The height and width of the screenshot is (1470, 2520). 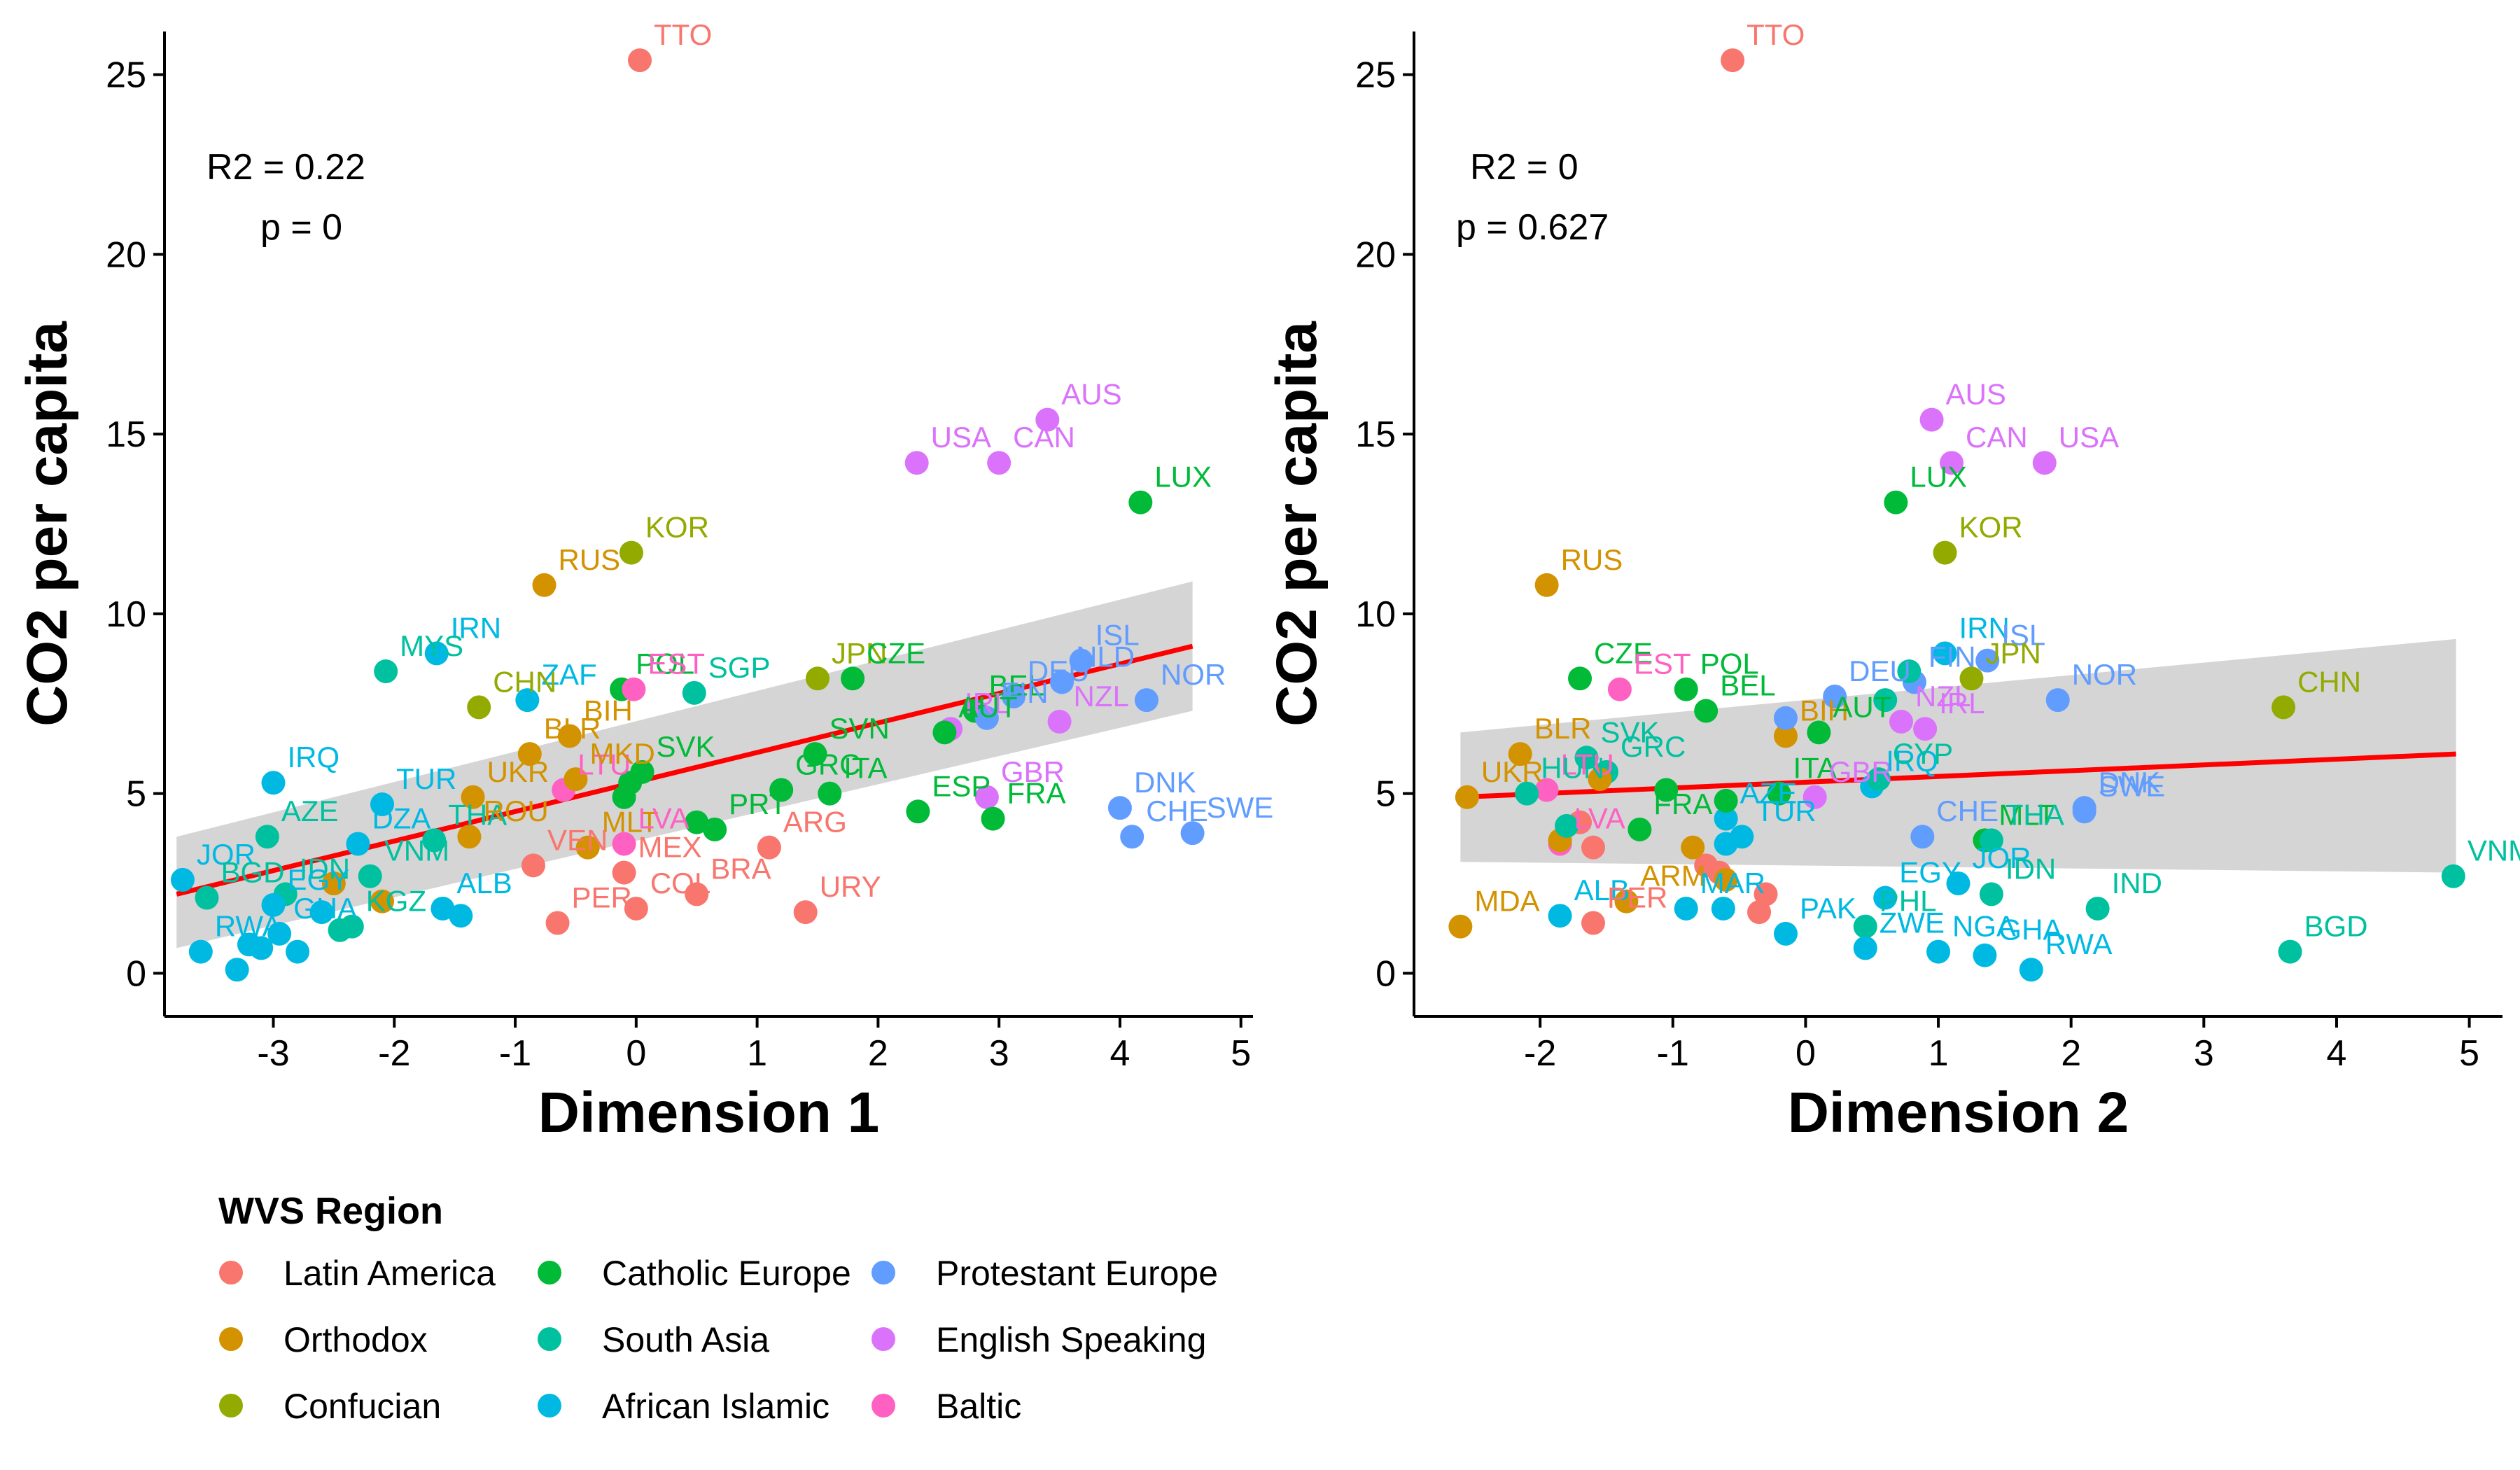 What do you see at coordinates (1105, 656) in the screenshot?
I see `point-label: NLD` at bounding box center [1105, 656].